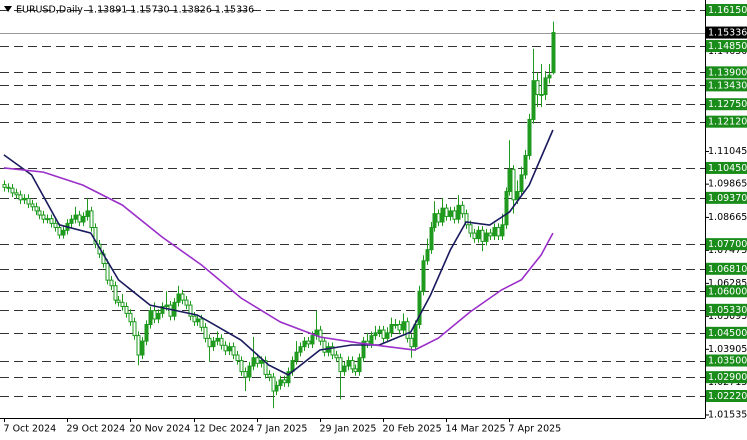  Describe the element at coordinates (160, 429) in the screenshot. I see `x-tick-label: 20 Nov 2024` at that location.